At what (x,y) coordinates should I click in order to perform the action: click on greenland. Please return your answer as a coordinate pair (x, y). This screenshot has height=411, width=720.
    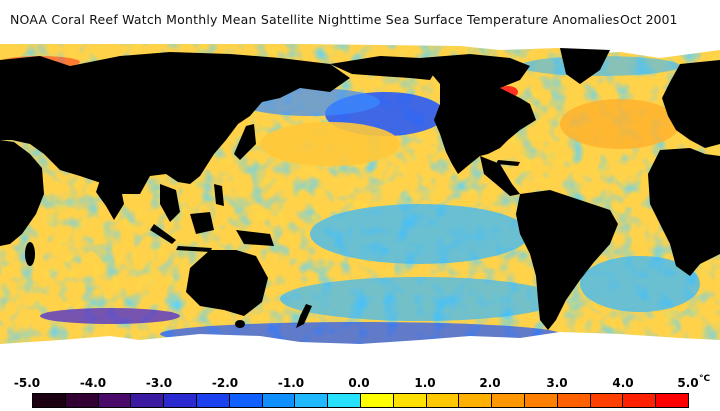
    Looking at the image, I should click on (585, 66).